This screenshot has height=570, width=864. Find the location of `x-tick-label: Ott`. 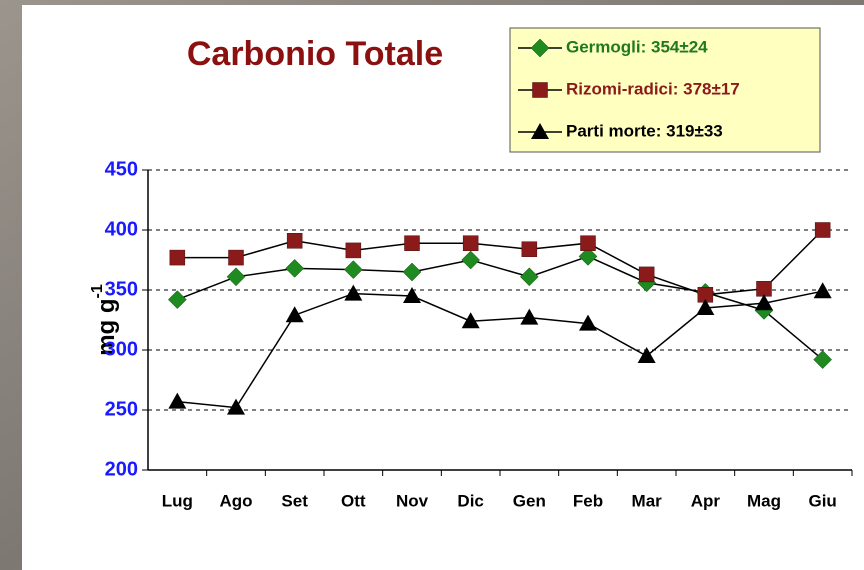

x-tick-label: Ott is located at coordinates (353, 500).